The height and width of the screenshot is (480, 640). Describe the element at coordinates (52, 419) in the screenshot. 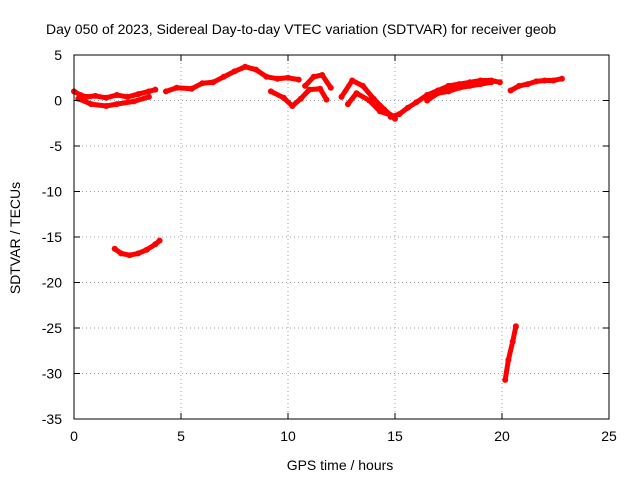

I see `y-tick-label: -35` at that location.